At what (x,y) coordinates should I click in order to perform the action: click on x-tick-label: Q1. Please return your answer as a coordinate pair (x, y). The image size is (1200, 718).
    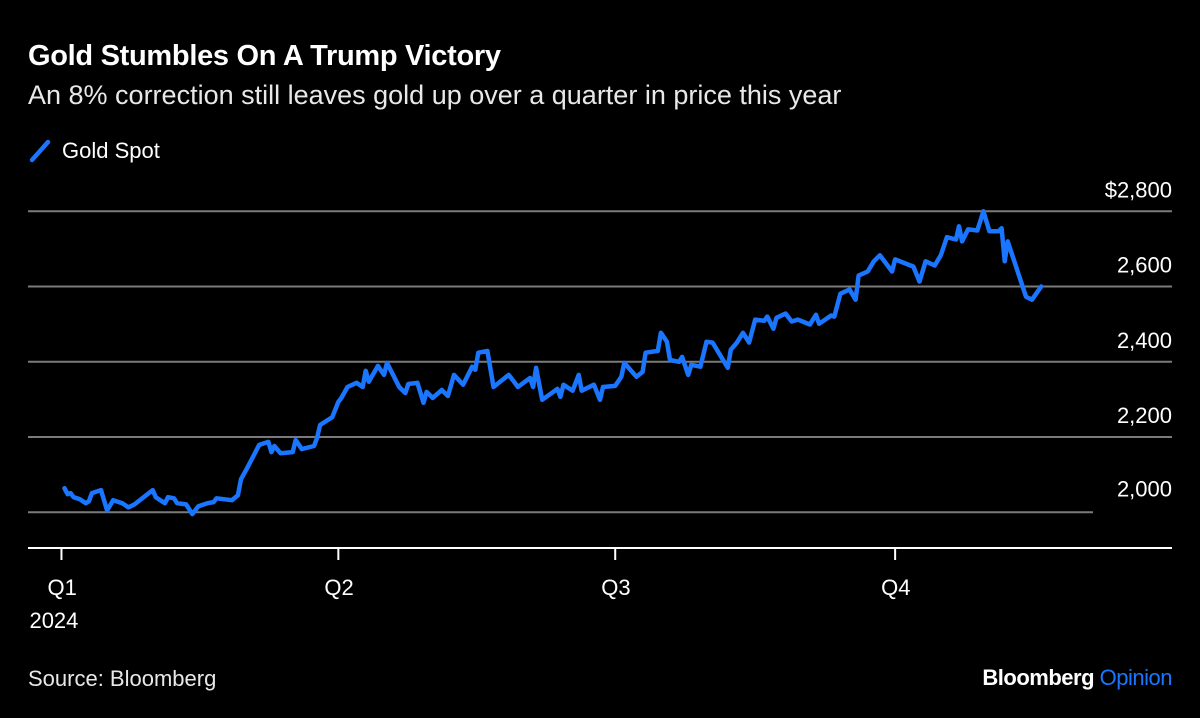
    Looking at the image, I should click on (61, 587).